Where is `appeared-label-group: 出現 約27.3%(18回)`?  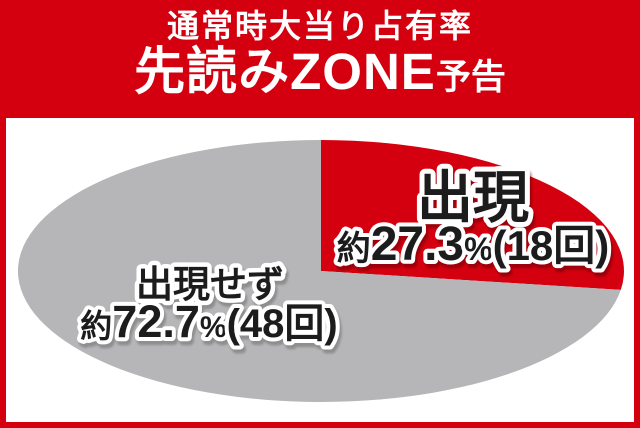 appeared-label-group: 出現 約27.3%(18回) is located at coordinates (473, 218).